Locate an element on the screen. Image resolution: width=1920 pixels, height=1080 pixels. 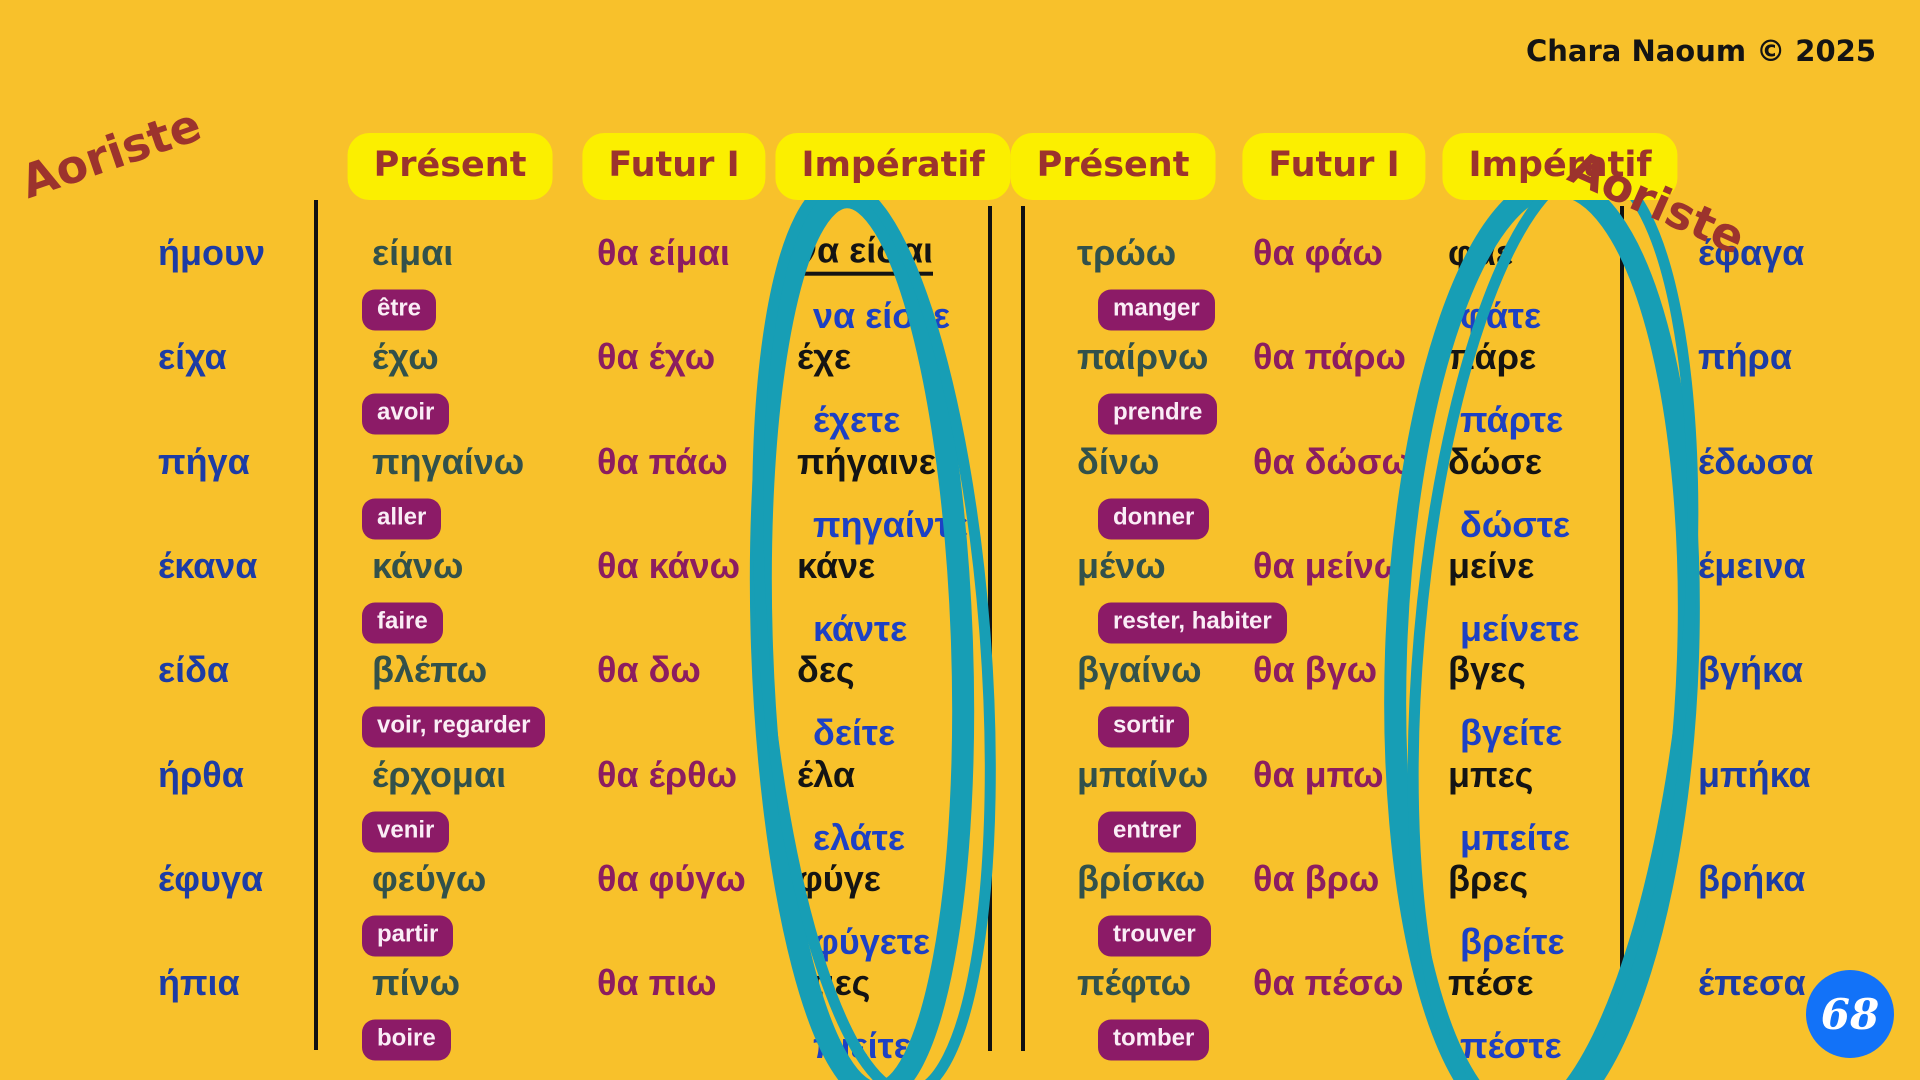
divider-left-aoriste is located at coordinates (316, 625).